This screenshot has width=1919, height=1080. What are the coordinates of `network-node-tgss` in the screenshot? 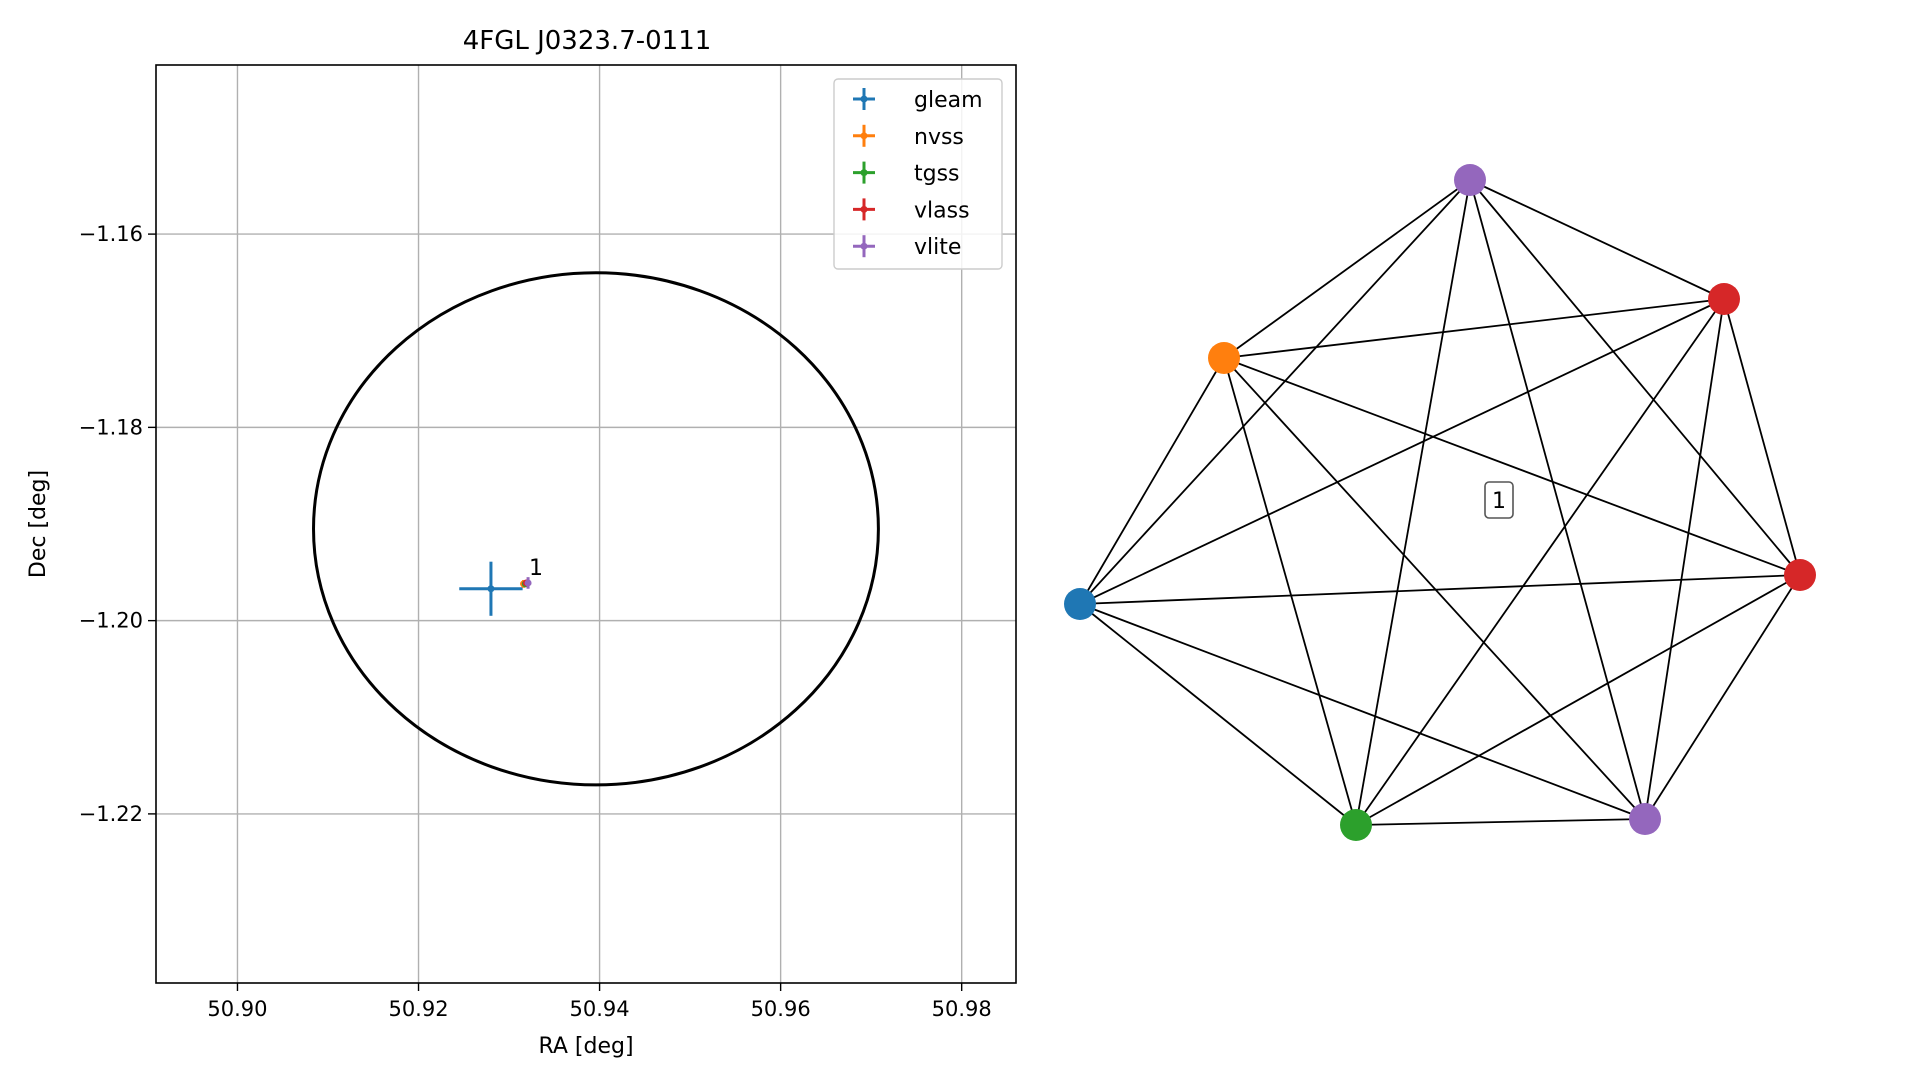 It's located at (1356, 825).